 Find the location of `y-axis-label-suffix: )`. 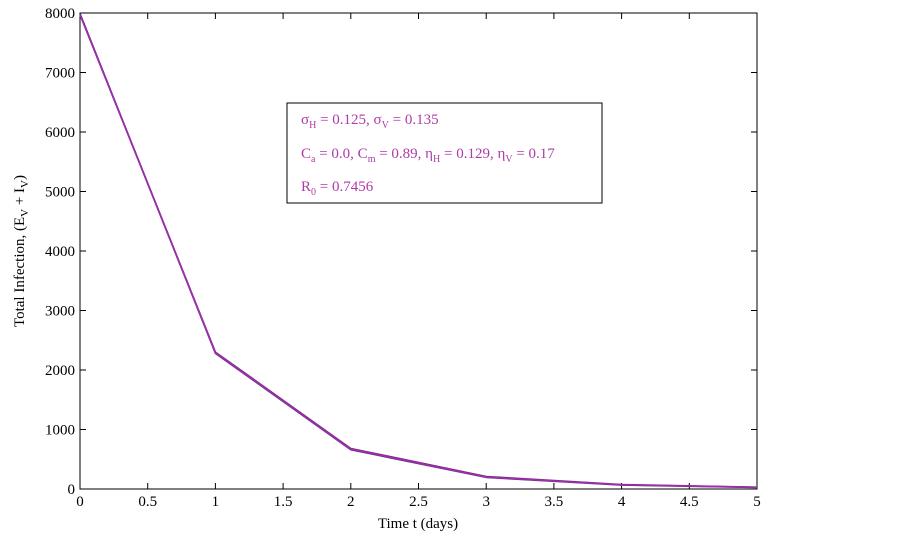

y-axis-label-suffix: ) is located at coordinates (20, 177).